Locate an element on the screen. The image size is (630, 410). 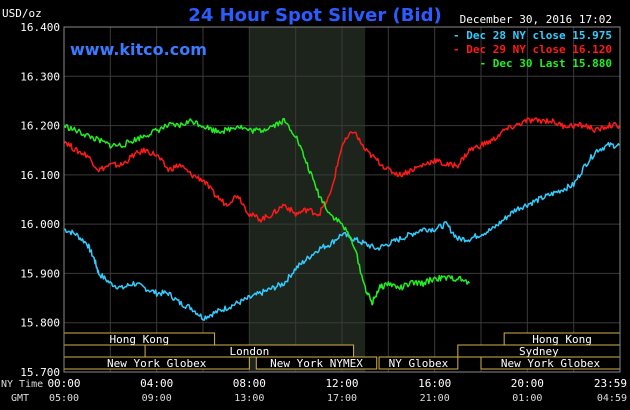
legend-entry: - Dec 30 Last 15.880 is located at coordinates (546, 63).